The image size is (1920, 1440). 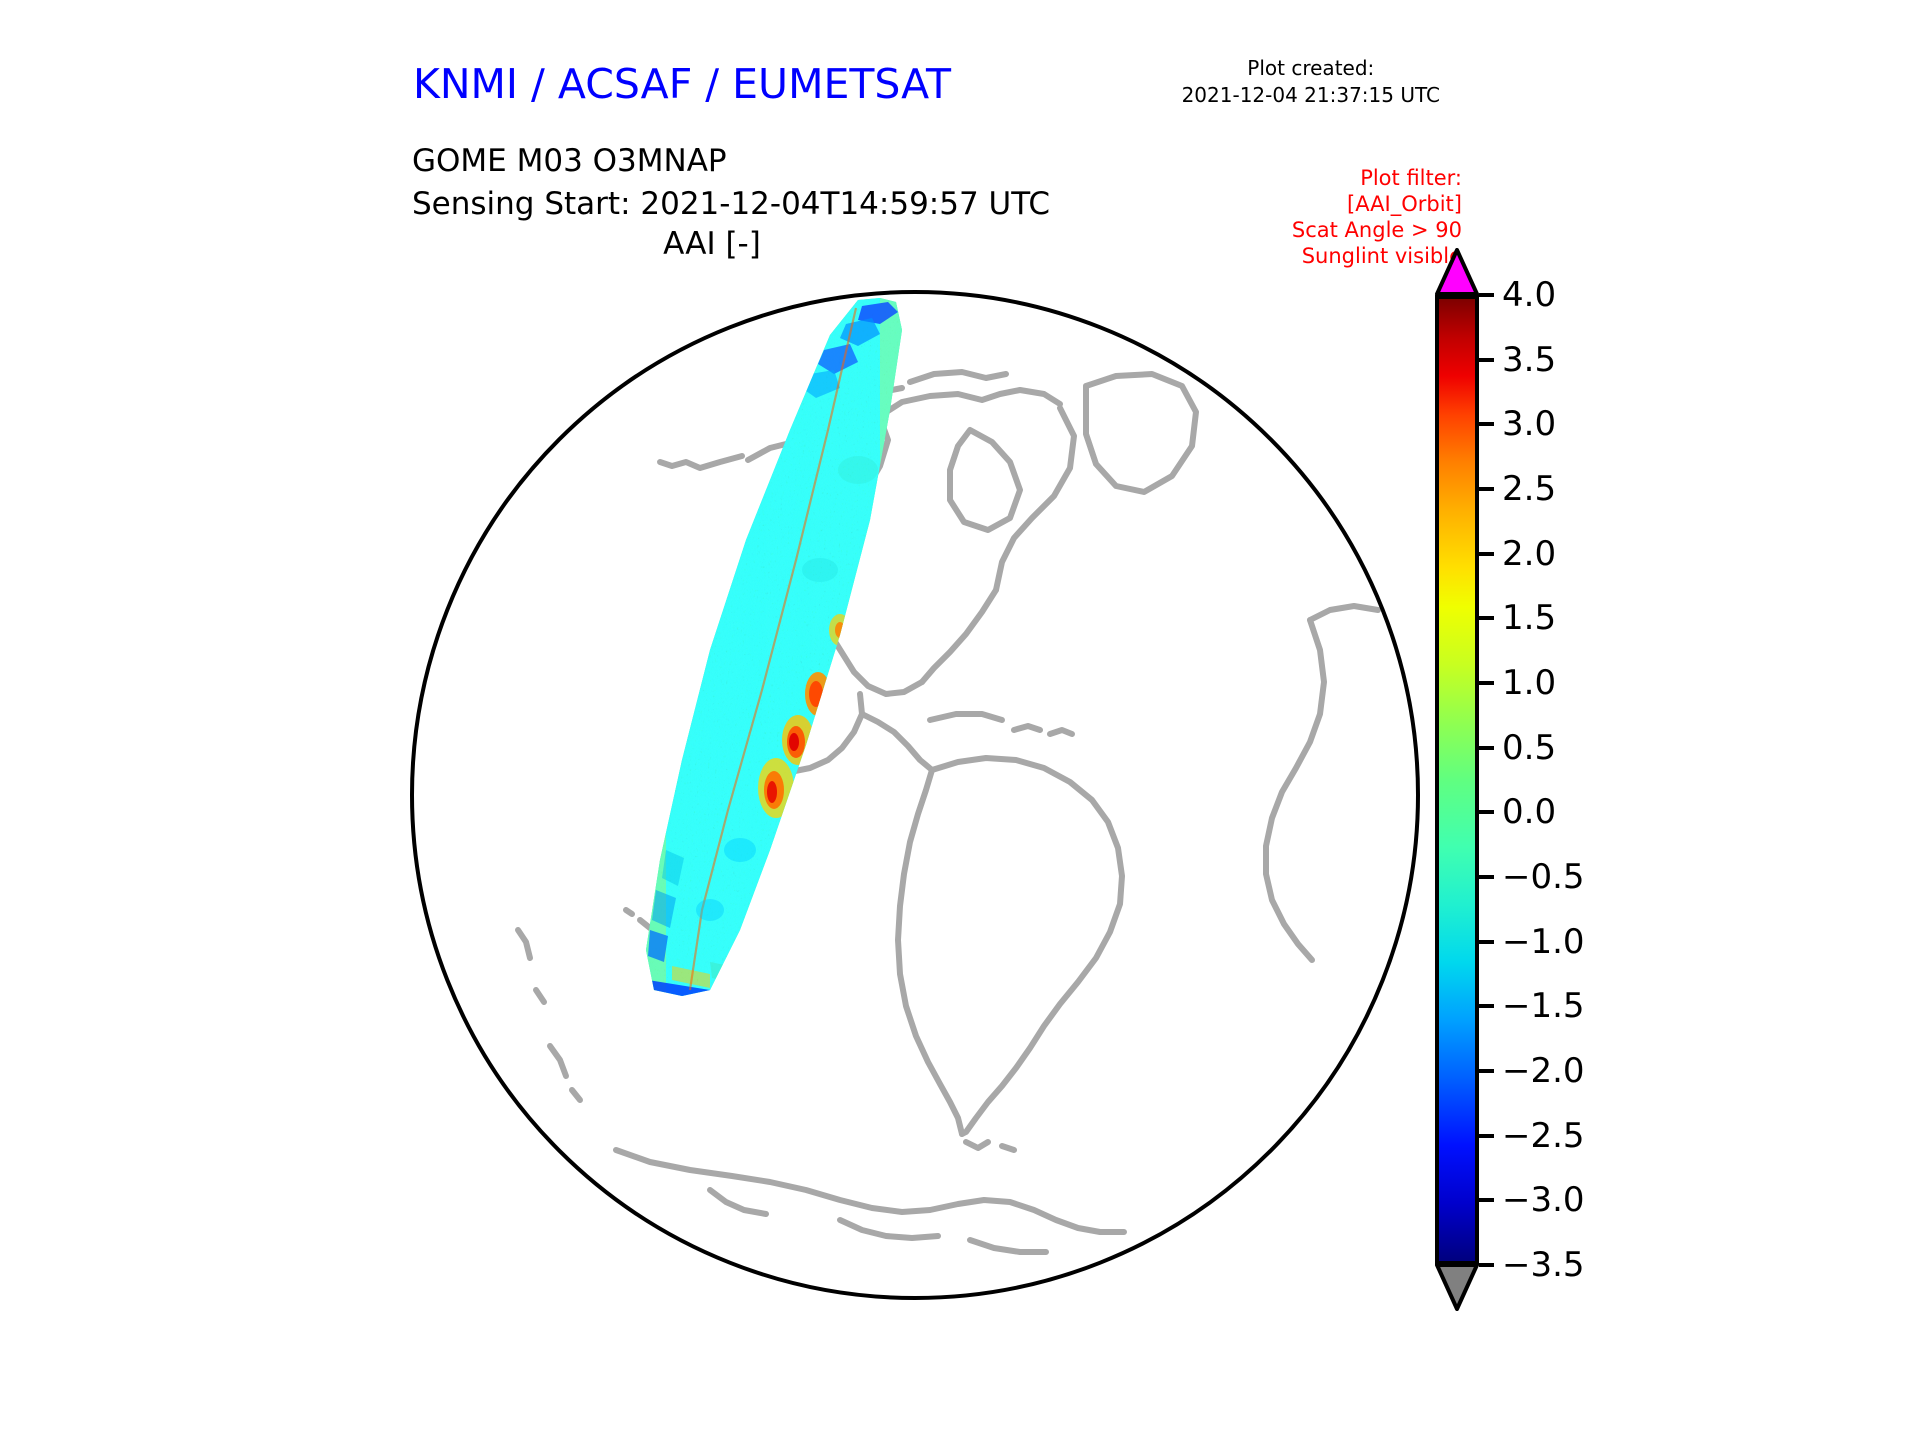 I want to click on plot-filter-variable: [AAI_Orbit], so click(x=1404, y=204).